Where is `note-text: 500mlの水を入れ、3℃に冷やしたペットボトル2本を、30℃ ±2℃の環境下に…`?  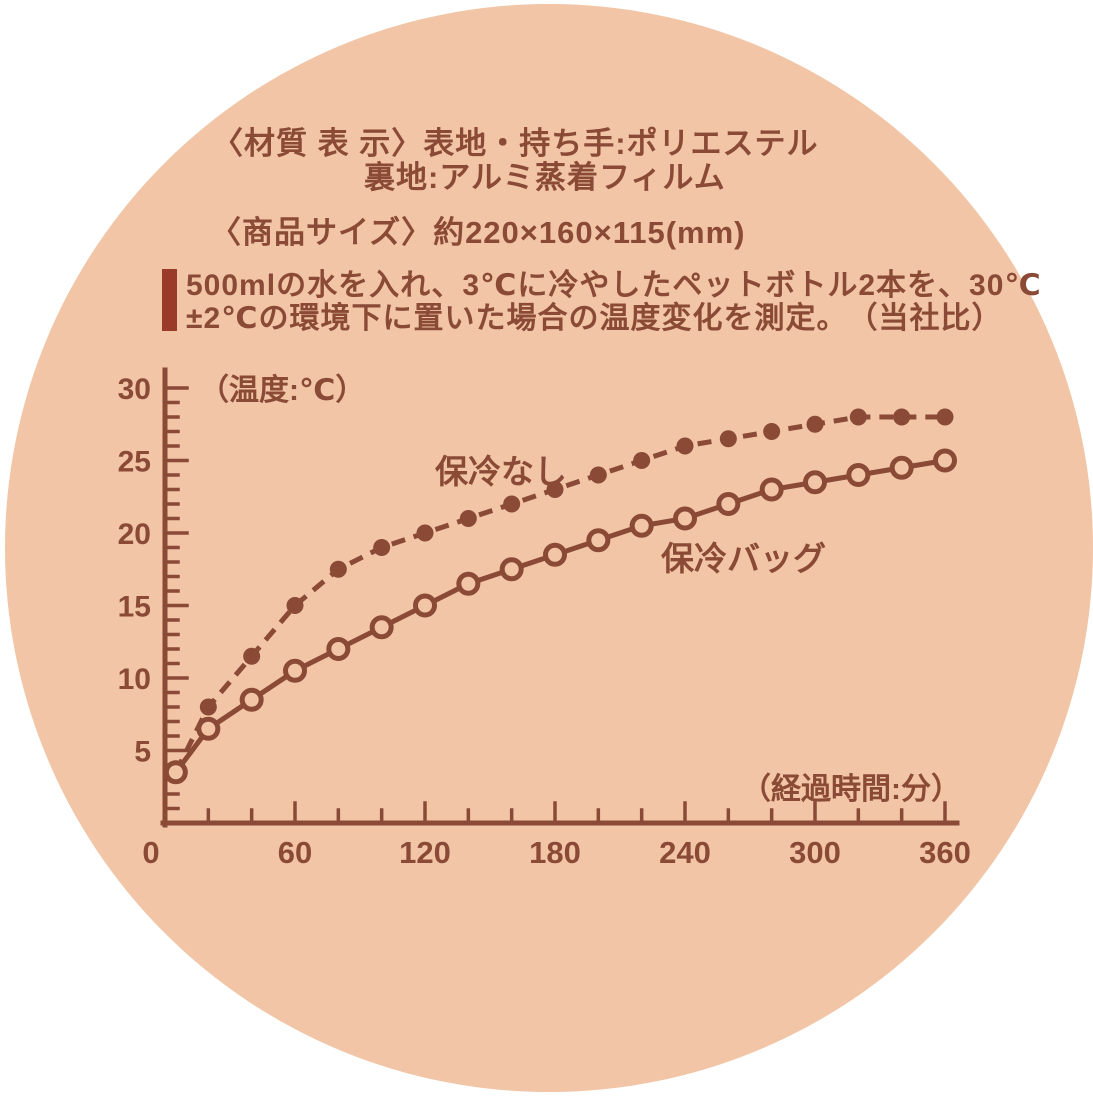 note-text: 500mlの水を入れ、3℃に冷やしたペットボトル2本を、30℃ ±2℃の環境下に… is located at coordinates (614, 302).